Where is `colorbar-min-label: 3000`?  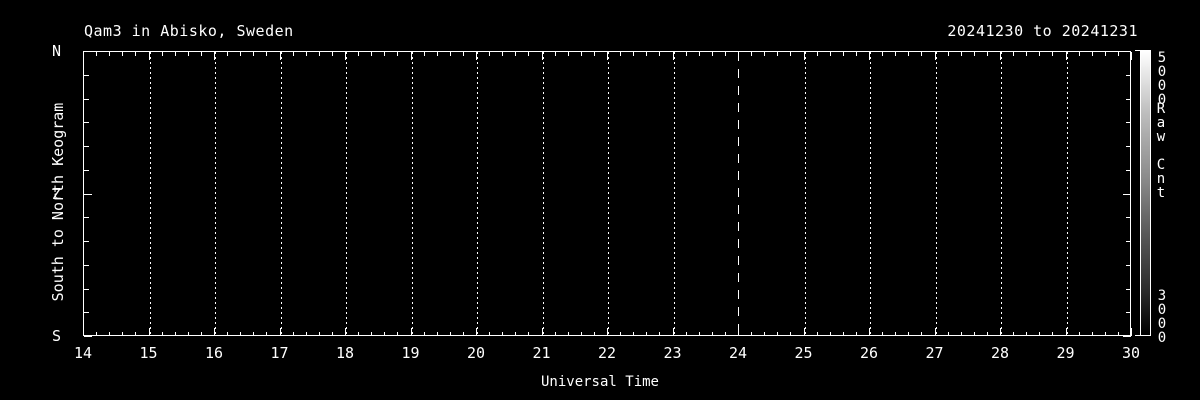 colorbar-min-label: 3000 is located at coordinates (1162, 316).